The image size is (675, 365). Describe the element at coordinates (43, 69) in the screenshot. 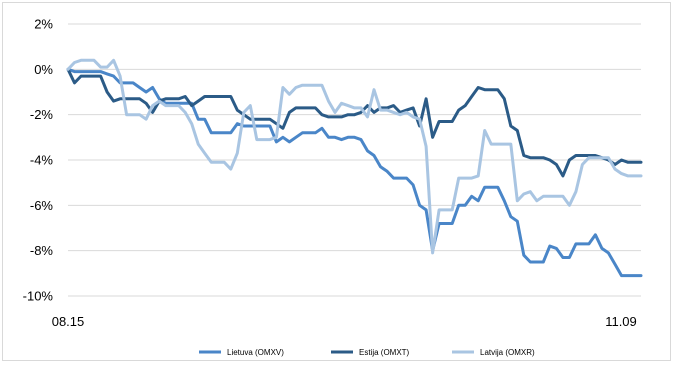

I see `y-tick-label: 0%` at that location.